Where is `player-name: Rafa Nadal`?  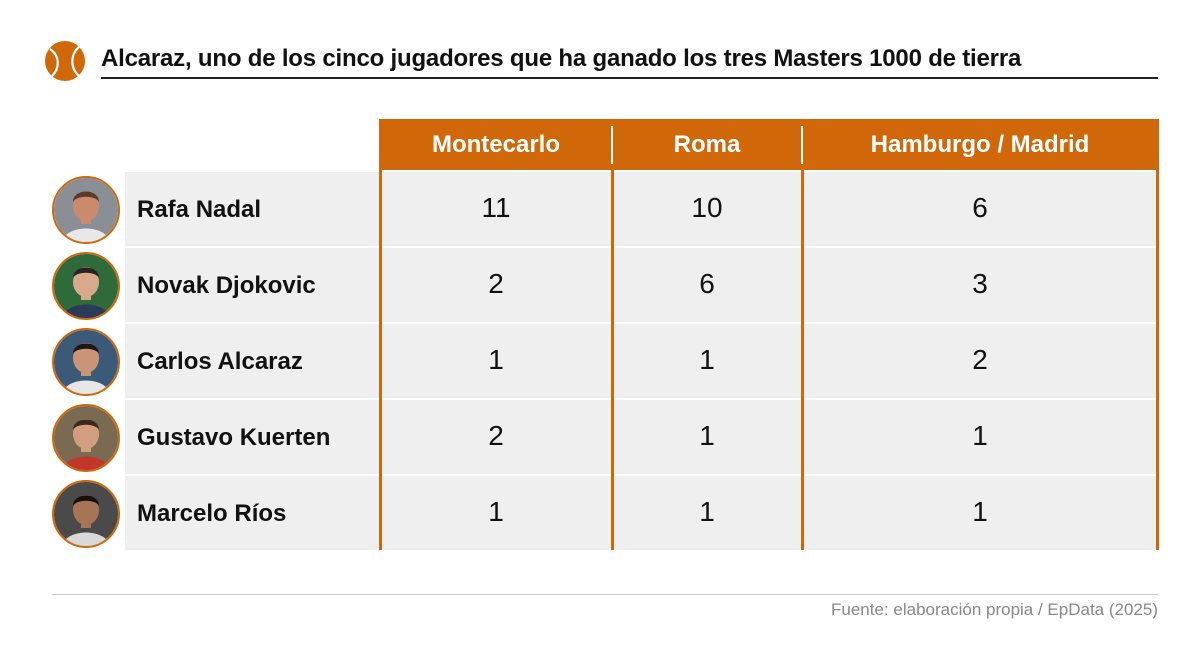
player-name: Rafa Nadal is located at coordinates (199, 209).